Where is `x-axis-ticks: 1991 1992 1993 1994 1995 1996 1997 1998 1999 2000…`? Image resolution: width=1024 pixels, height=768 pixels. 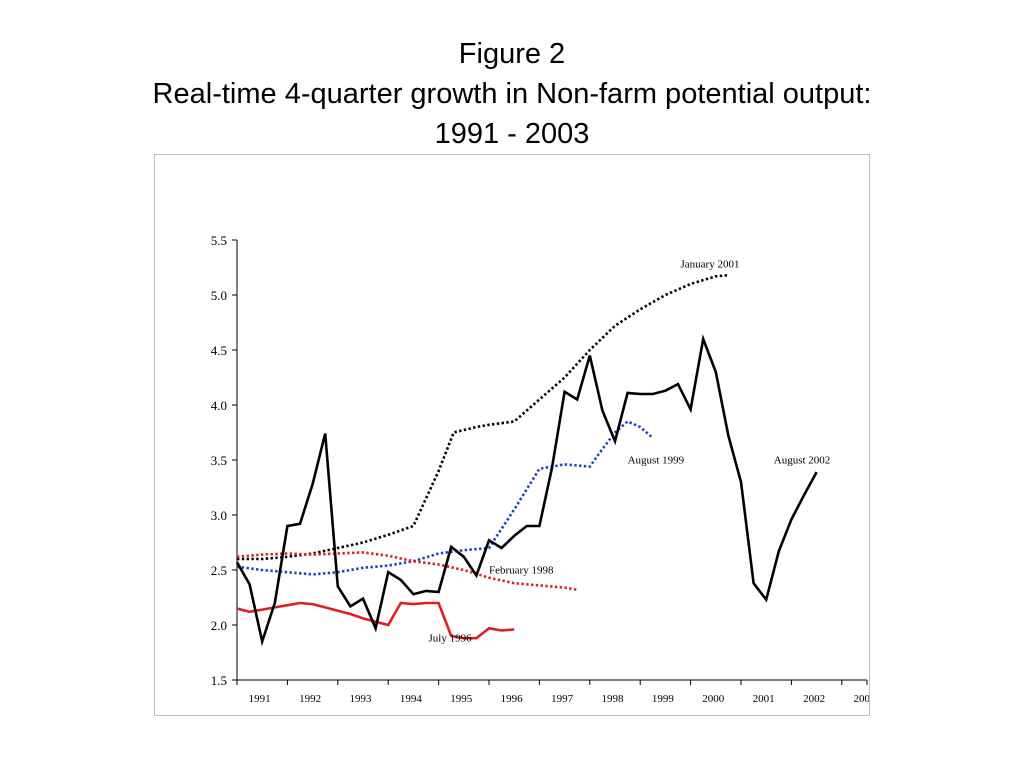
x-axis-ticks: 1991 1992 1993 1994 1995 1996 1997 1998 1999 2000… is located at coordinates (552, 692).